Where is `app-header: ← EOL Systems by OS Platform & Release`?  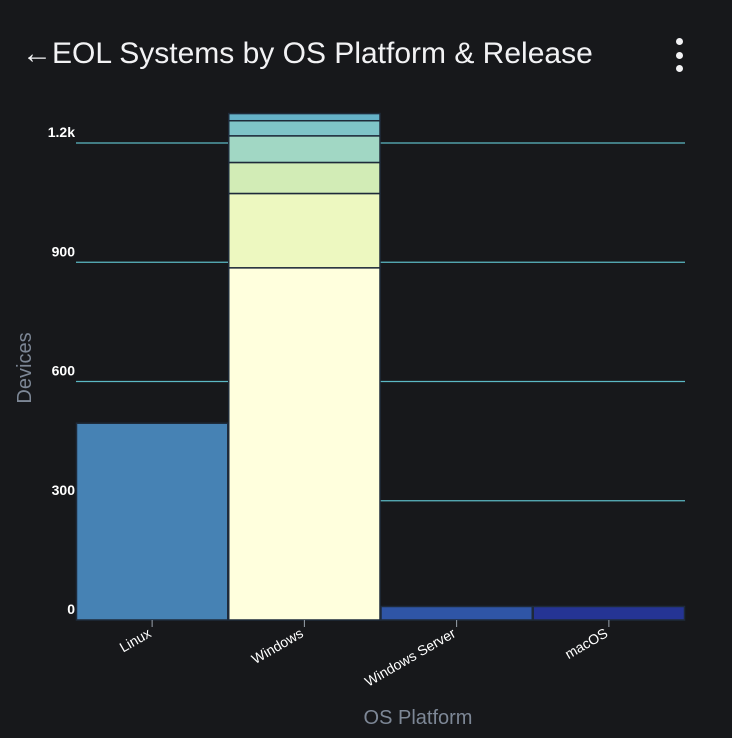
app-header: ← EOL Systems by OS Platform & Release is located at coordinates (366, 55).